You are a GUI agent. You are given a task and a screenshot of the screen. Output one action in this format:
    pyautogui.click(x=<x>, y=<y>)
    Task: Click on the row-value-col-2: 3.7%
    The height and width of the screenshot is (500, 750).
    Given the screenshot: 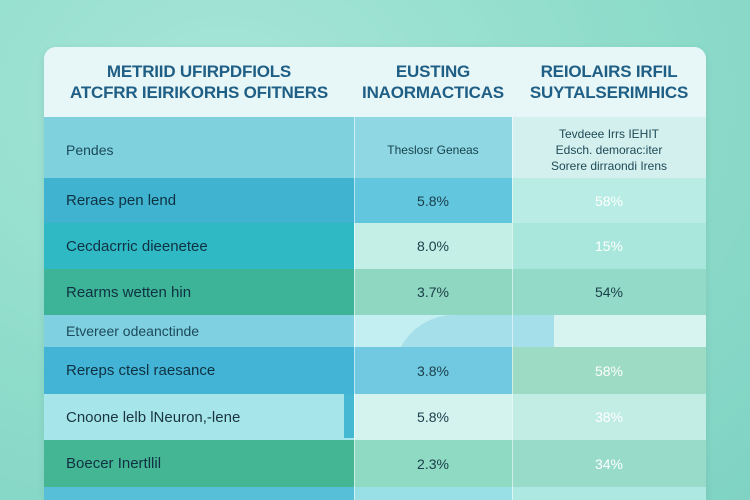 What is the action you would take?
    pyautogui.click(x=433, y=292)
    